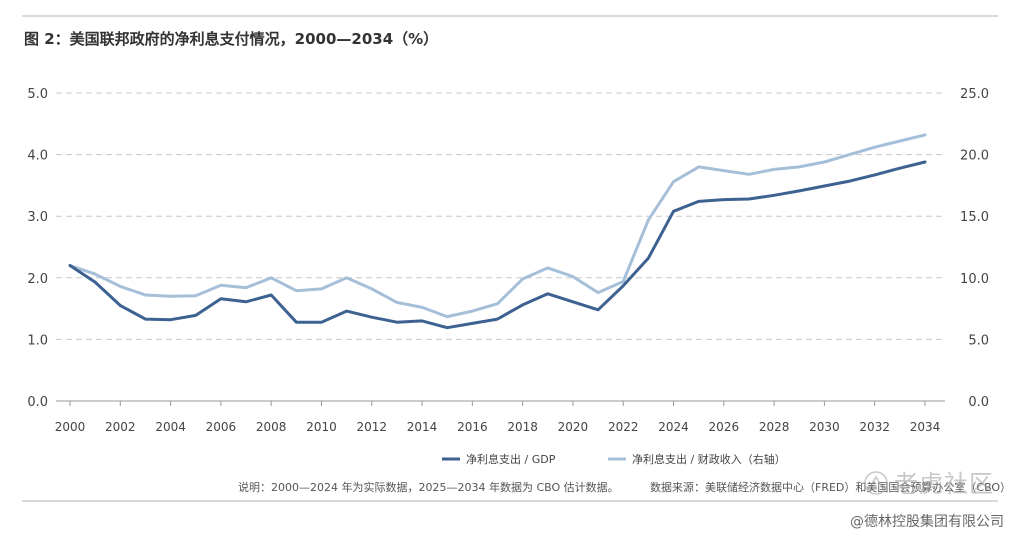  What do you see at coordinates (944, 484) in the screenshot?
I see `watermark-text: 老虎社区` at bounding box center [944, 484].